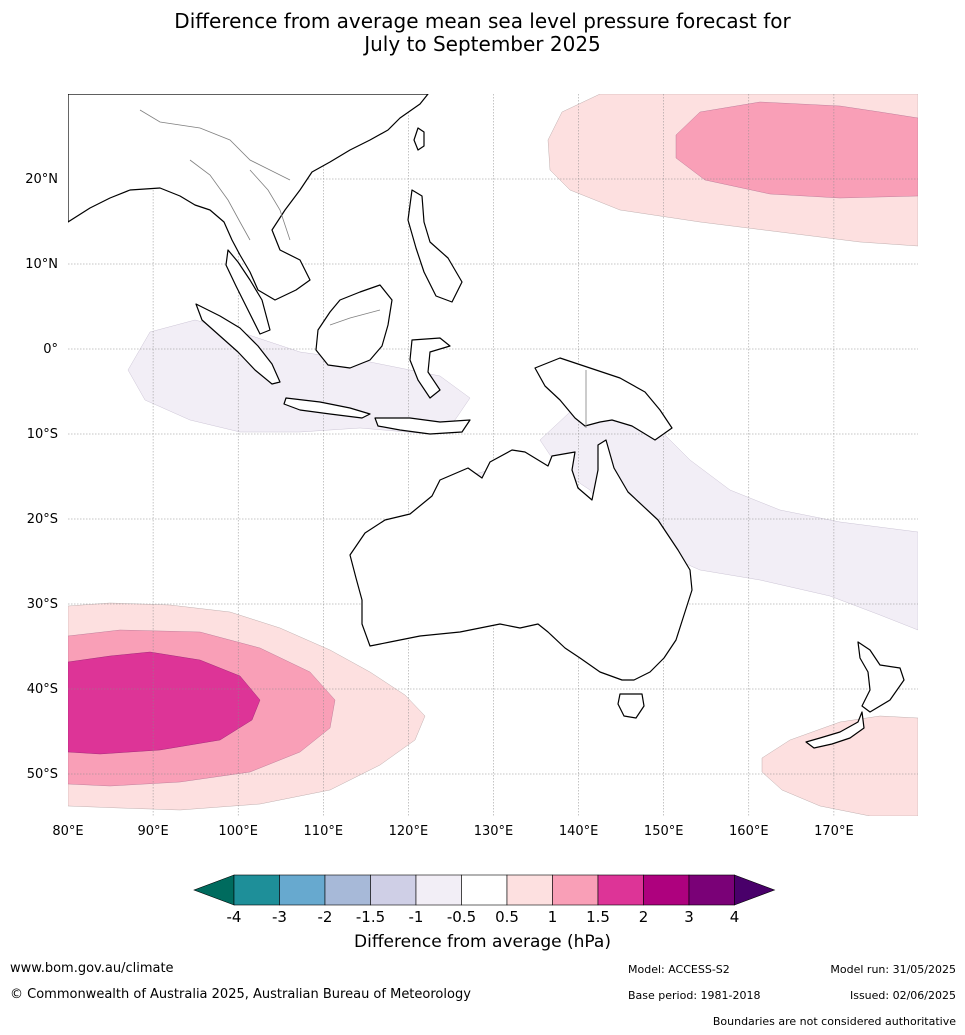 The image size is (965, 1035). I want to click on australia-mainland, so click(521, 560).